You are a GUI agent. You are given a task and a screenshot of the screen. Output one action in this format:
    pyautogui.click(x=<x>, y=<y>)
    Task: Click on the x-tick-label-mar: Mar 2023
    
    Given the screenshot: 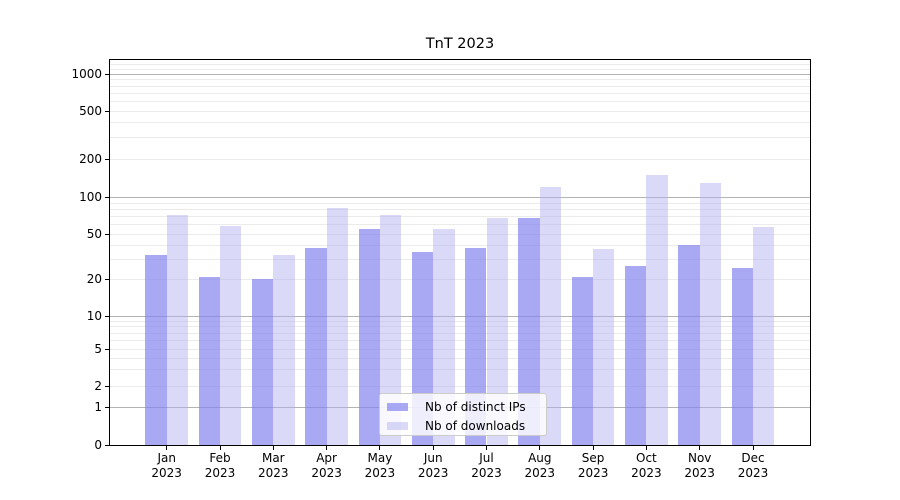 What is the action you would take?
    pyautogui.click(x=273, y=466)
    